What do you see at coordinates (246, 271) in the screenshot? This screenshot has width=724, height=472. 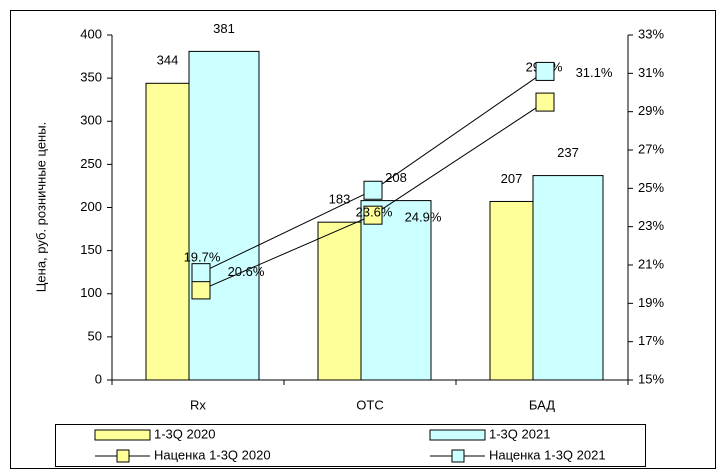 I see `line-value-label: 20.6%` at bounding box center [246, 271].